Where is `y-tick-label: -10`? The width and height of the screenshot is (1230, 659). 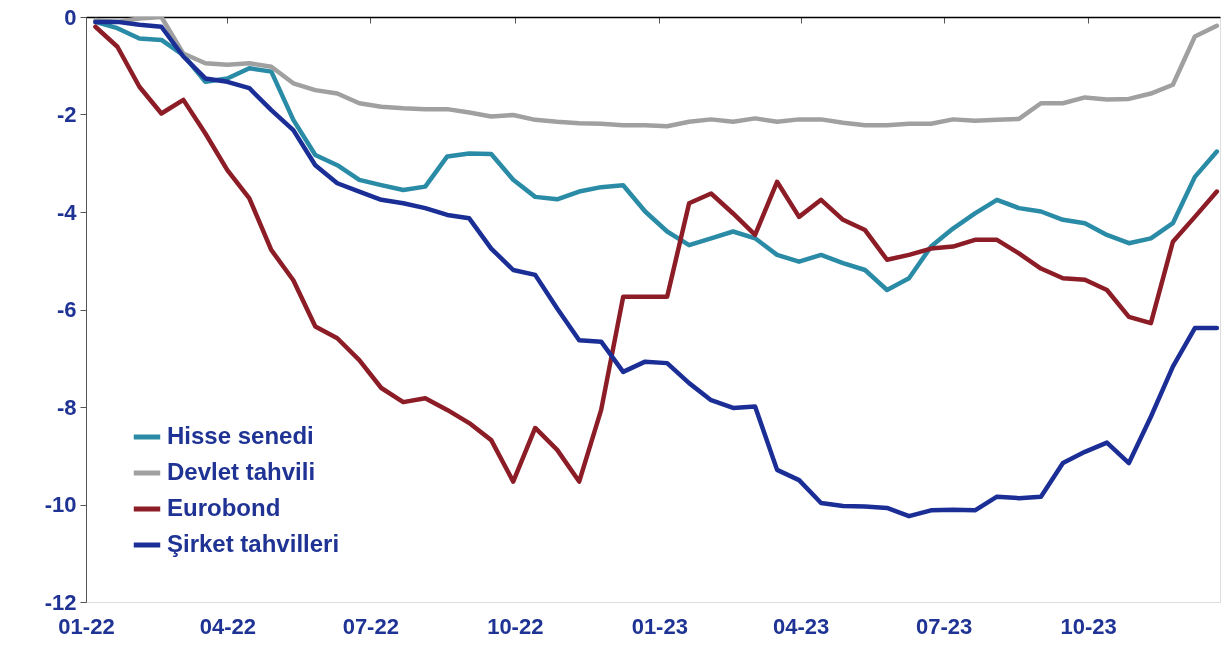
y-tick-label: -10 is located at coordinates (60, 504).